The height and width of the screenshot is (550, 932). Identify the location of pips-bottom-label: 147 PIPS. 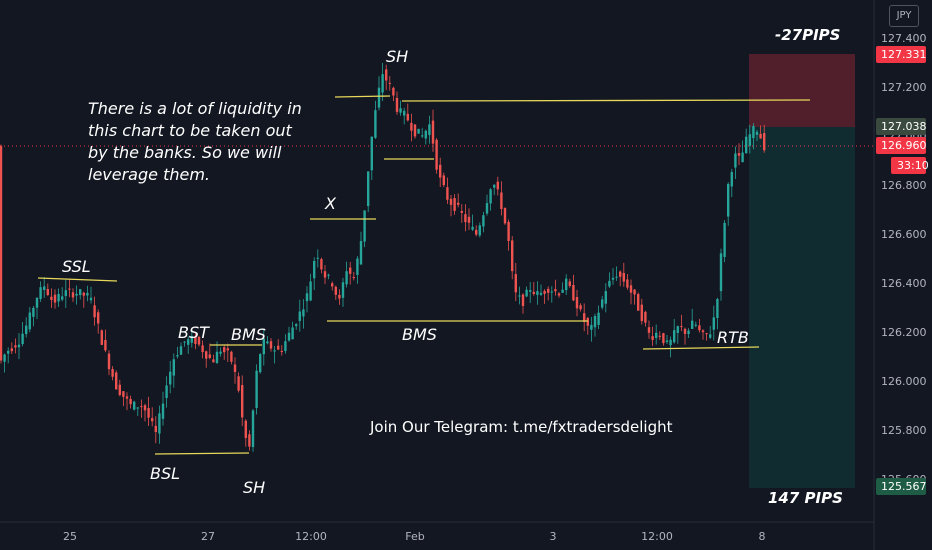
(805, 498).